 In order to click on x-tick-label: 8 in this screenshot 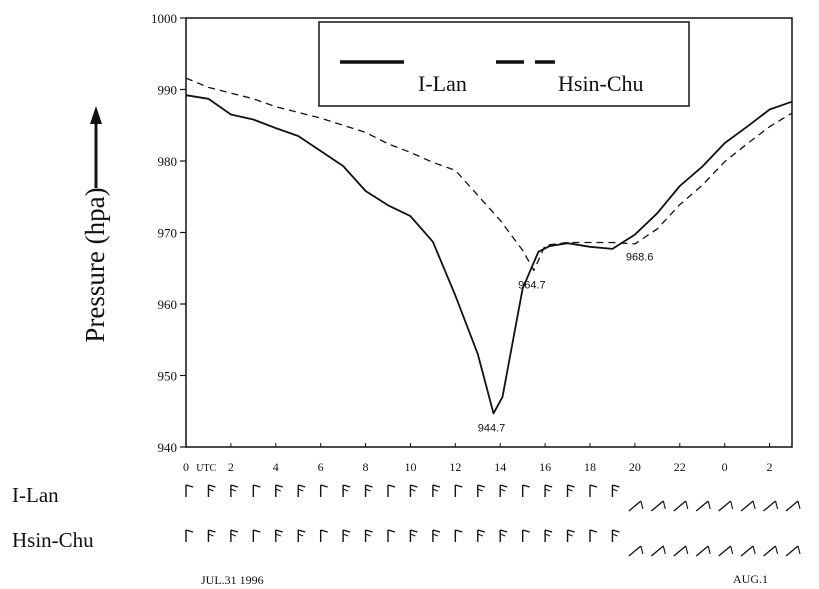, I will do `click(366, 467)`.